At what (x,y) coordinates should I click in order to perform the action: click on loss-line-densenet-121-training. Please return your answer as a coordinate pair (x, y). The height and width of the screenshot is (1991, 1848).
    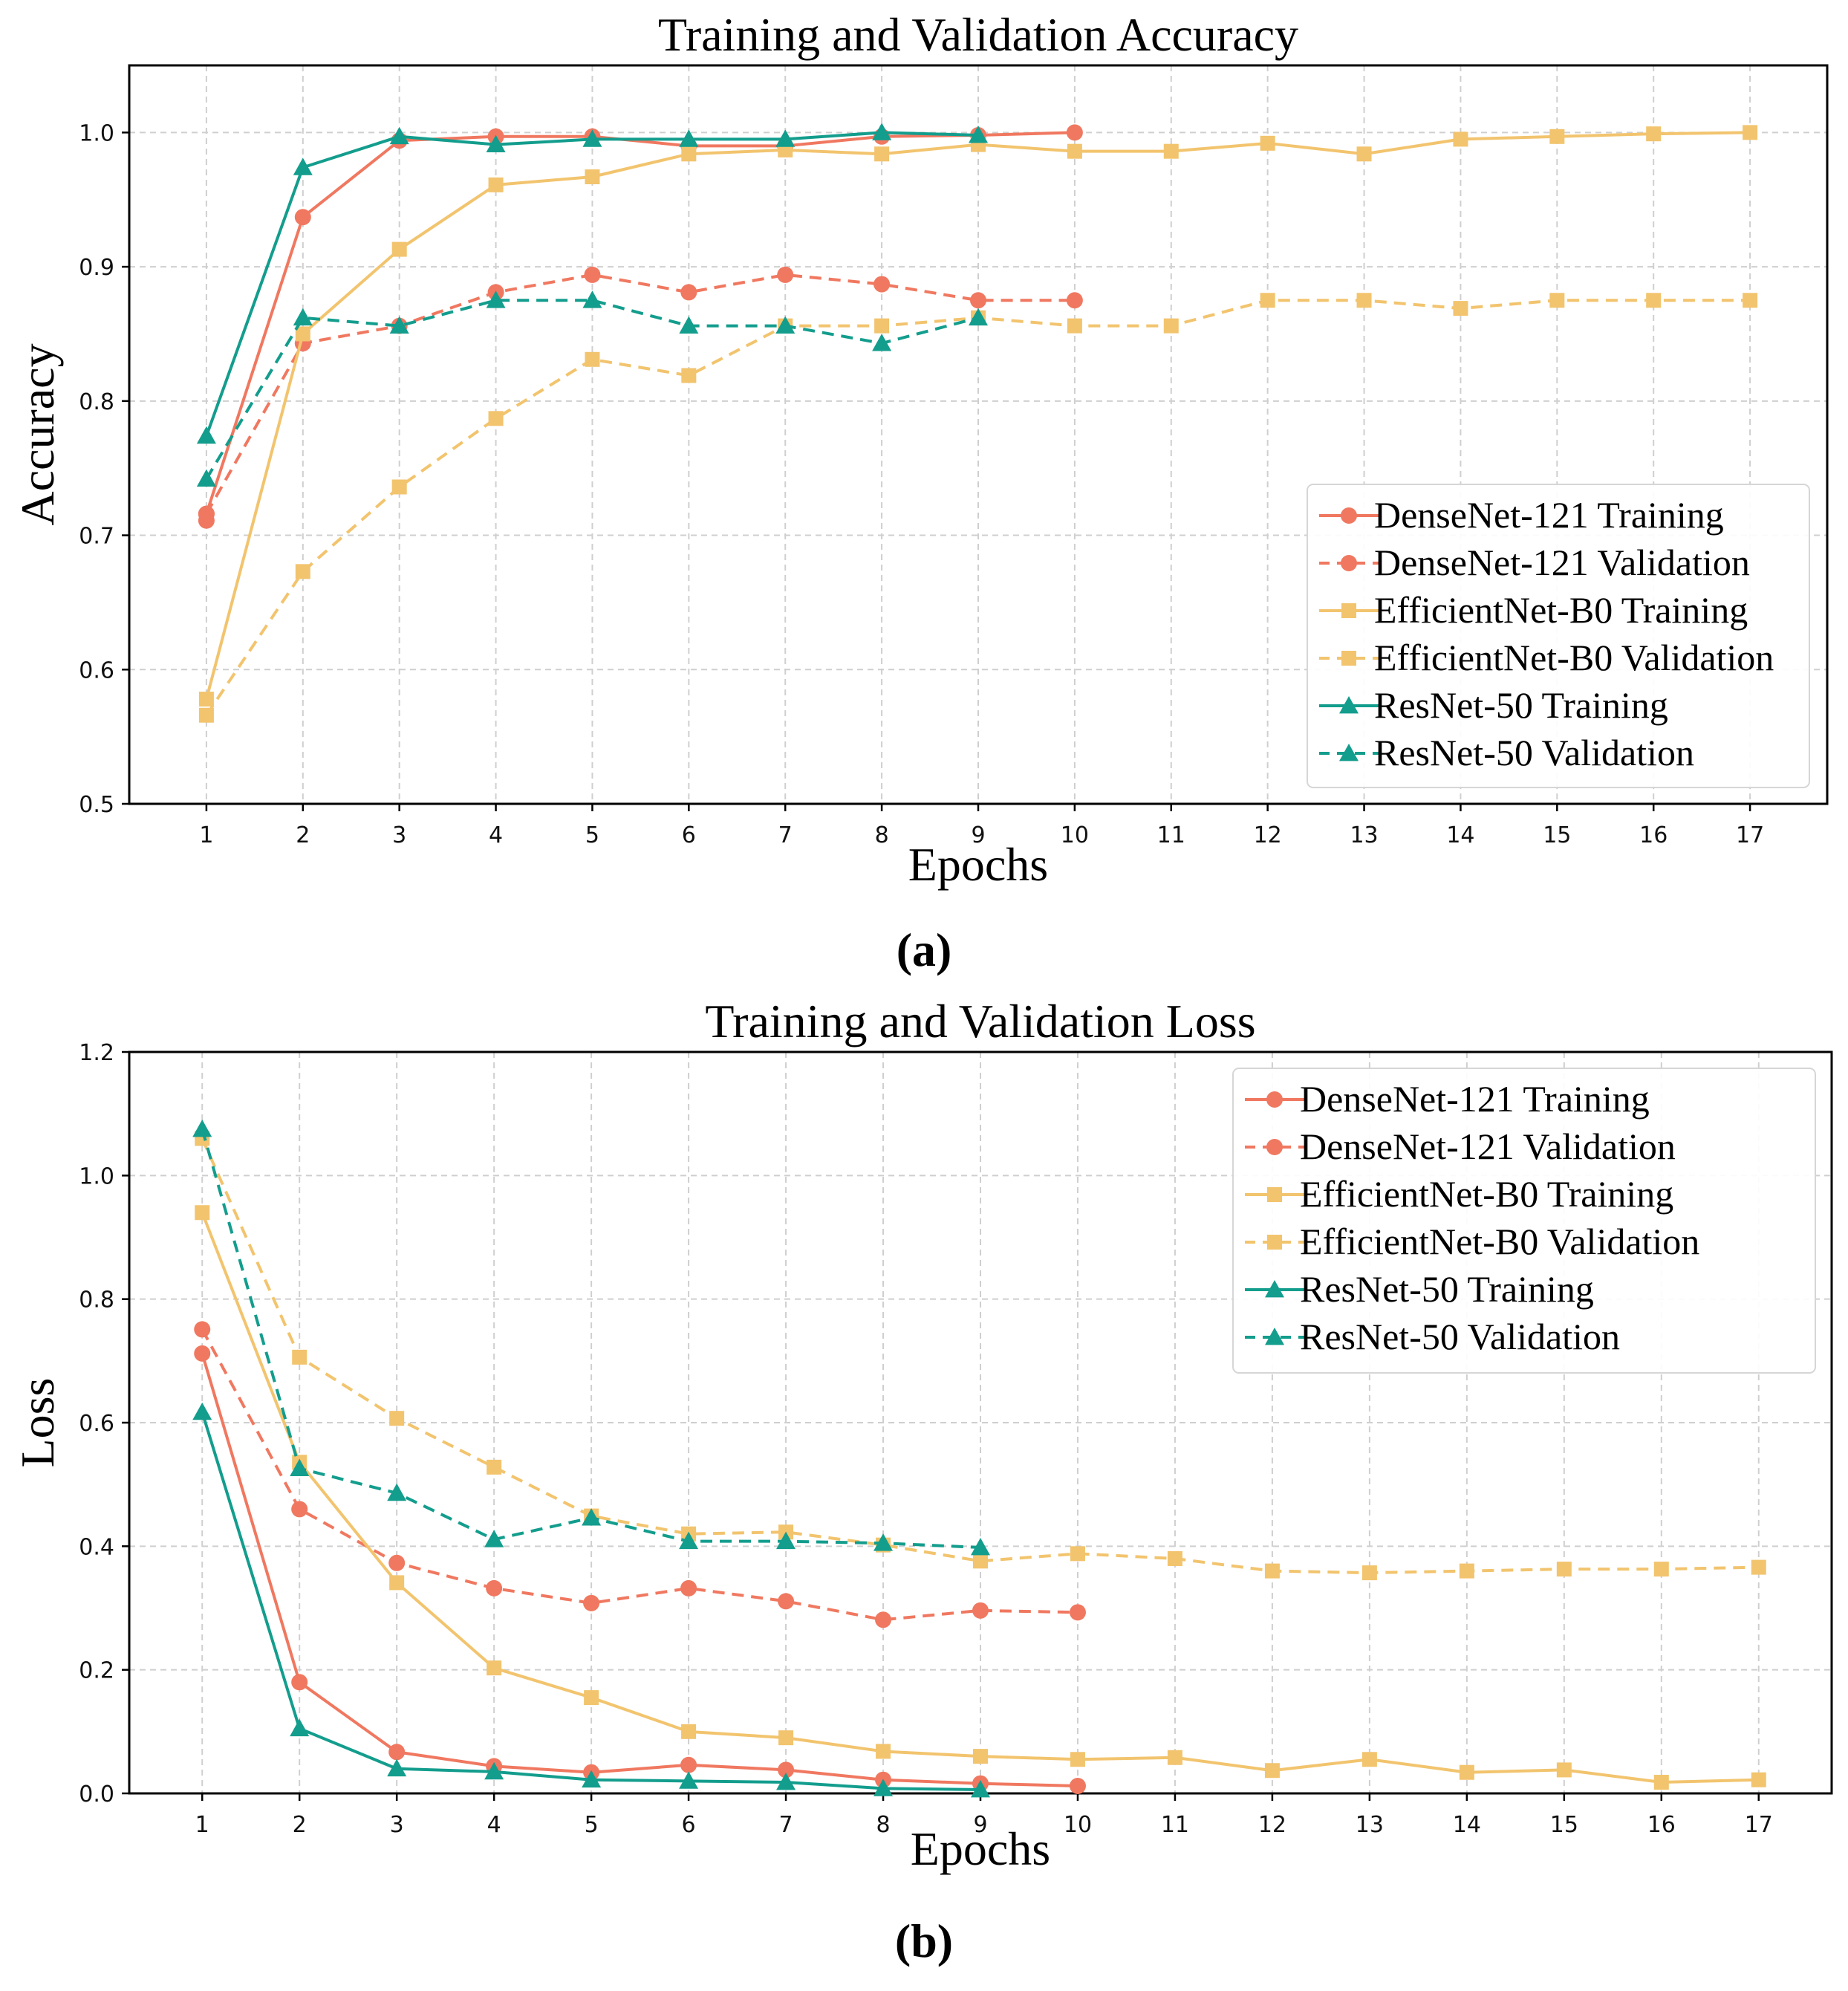
    Looking at the image, I should click on (640, 1571).